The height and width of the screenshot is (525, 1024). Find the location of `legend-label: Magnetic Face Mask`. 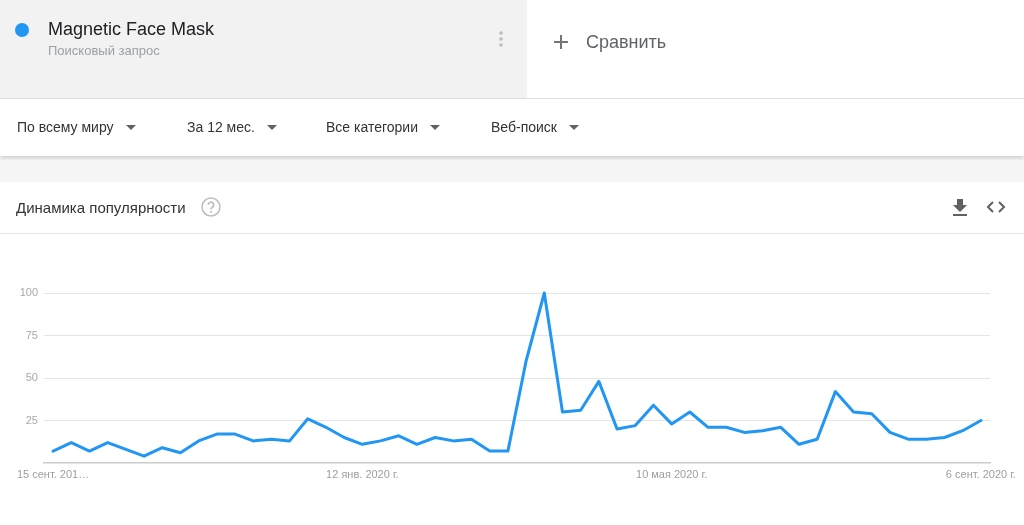

legend-label: Magnetic Face Mask is located at coordinates (131, 30).